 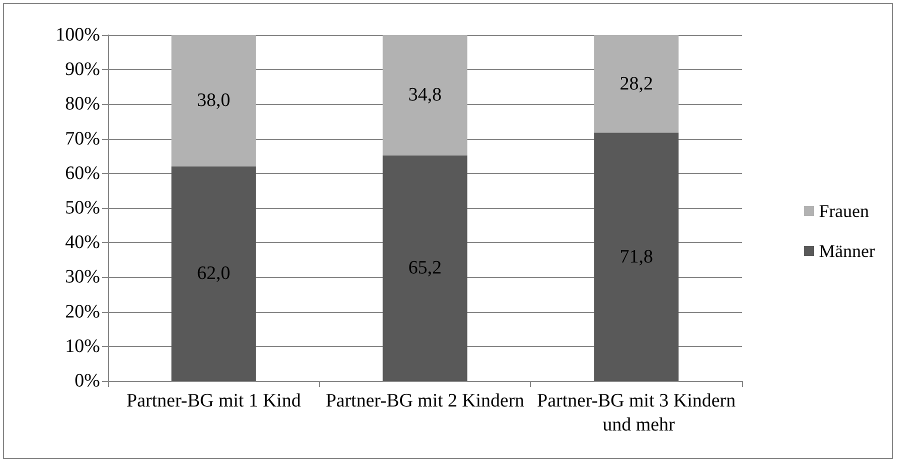 What do you see at coordinates (636, 413) in the screenshot?
I see `x-tick-label: Partner-BG mit 3 Kindern und mehr` at bounding box center [636, 413].